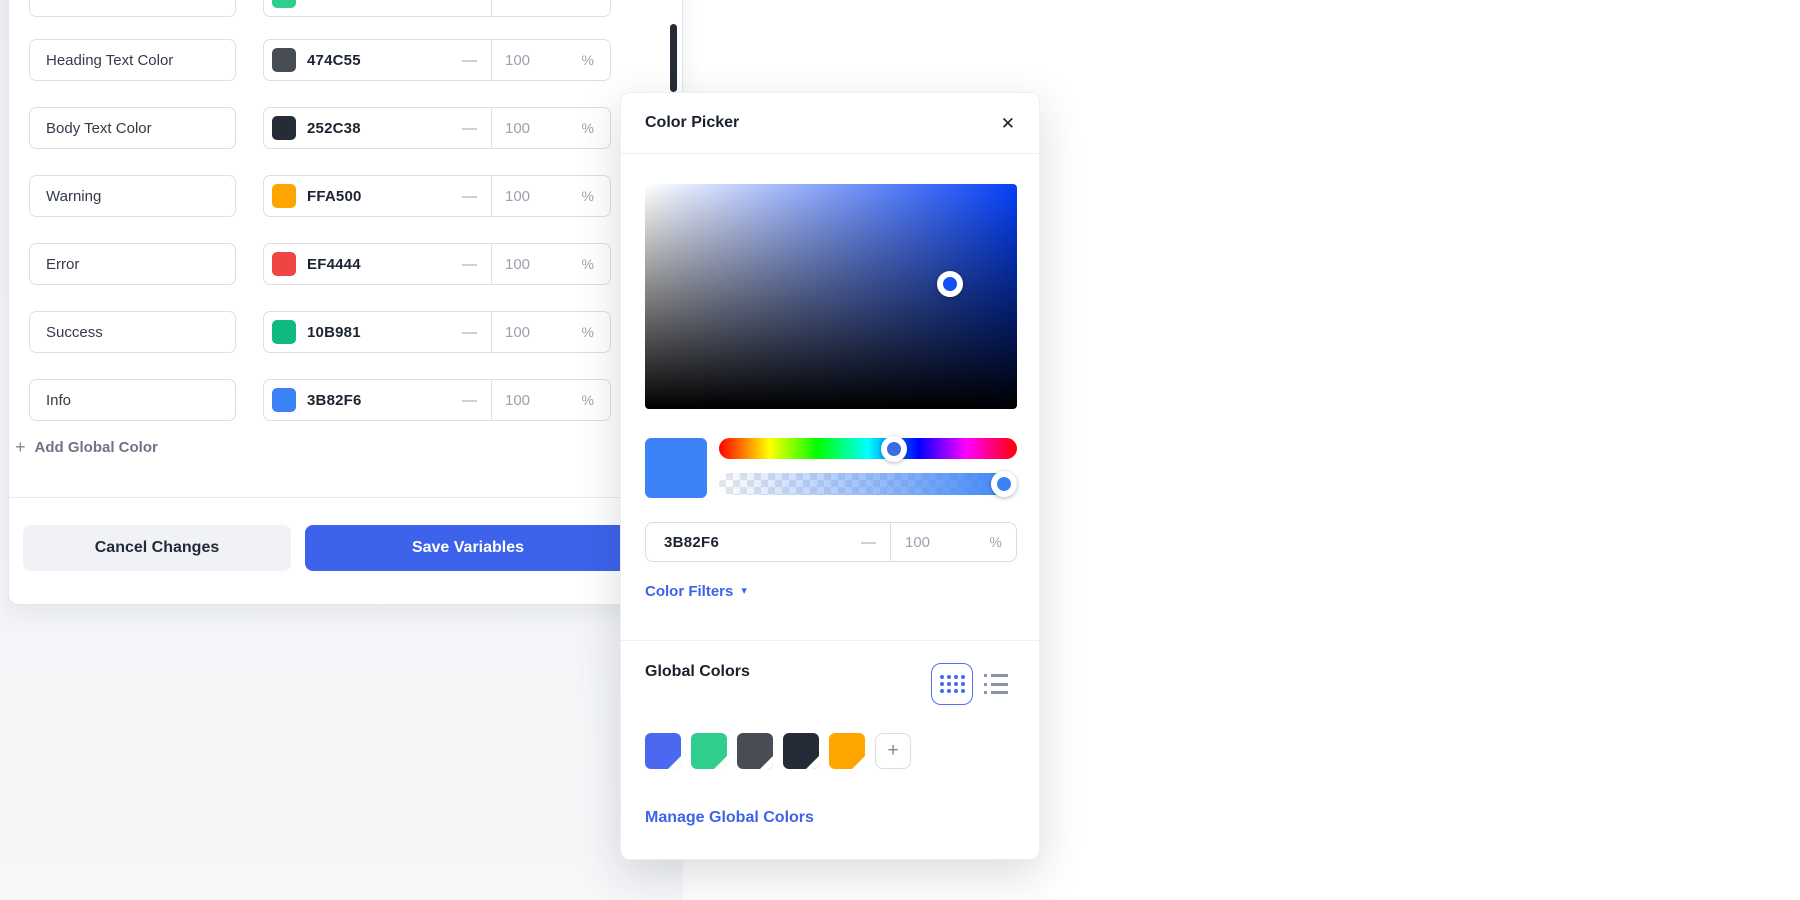  Describe the element at coordinates (334, 264) in the screenshot. I see `hex-value: EF4444` at that location.